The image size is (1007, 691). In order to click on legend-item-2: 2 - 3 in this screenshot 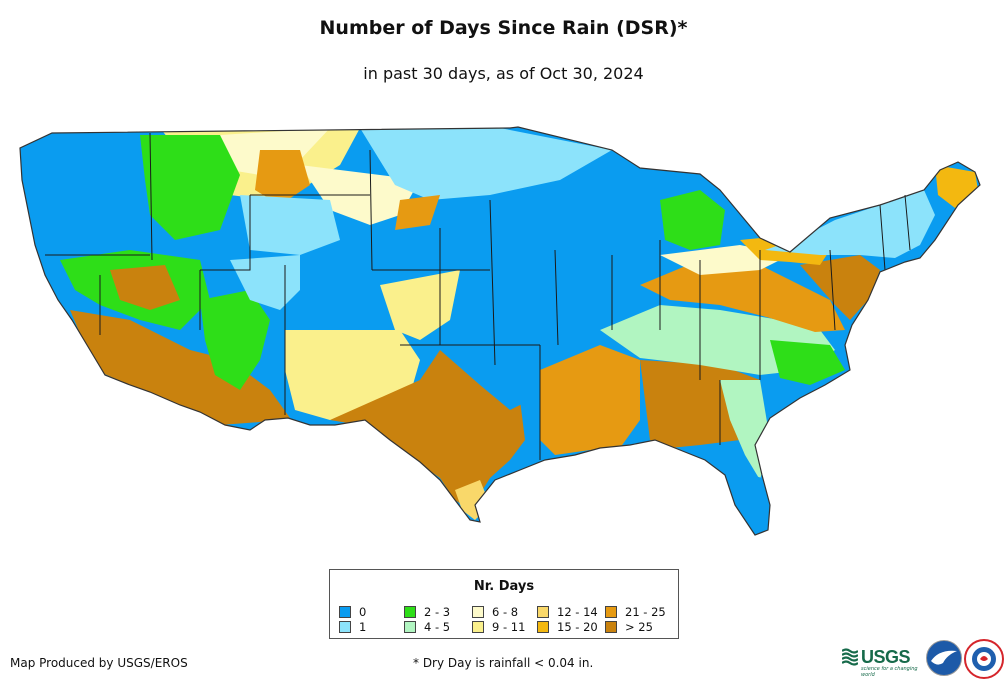, I will do `click(427, 612)`.